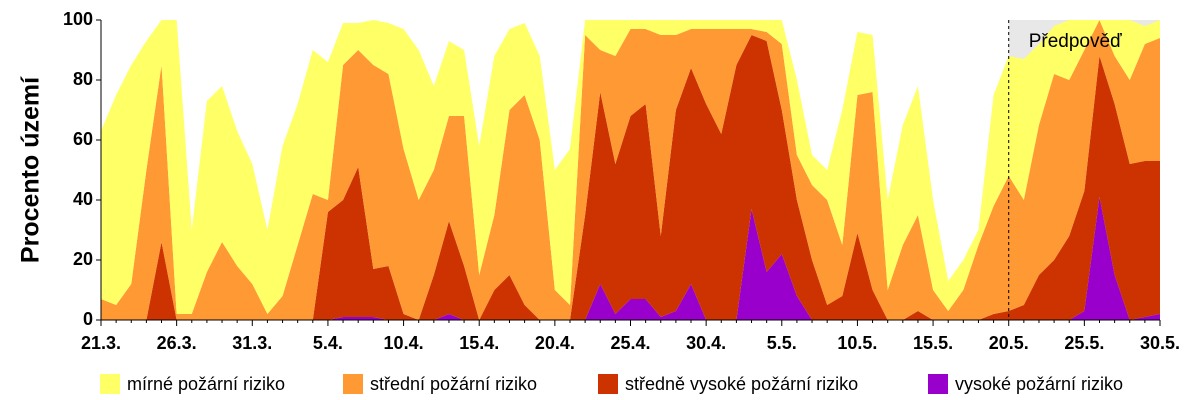 The image size is (1200, 400). Describe the element at coordinates (1039, 384) in the screenshot. I see `legend-label: vysoké požární riziko` at that location.